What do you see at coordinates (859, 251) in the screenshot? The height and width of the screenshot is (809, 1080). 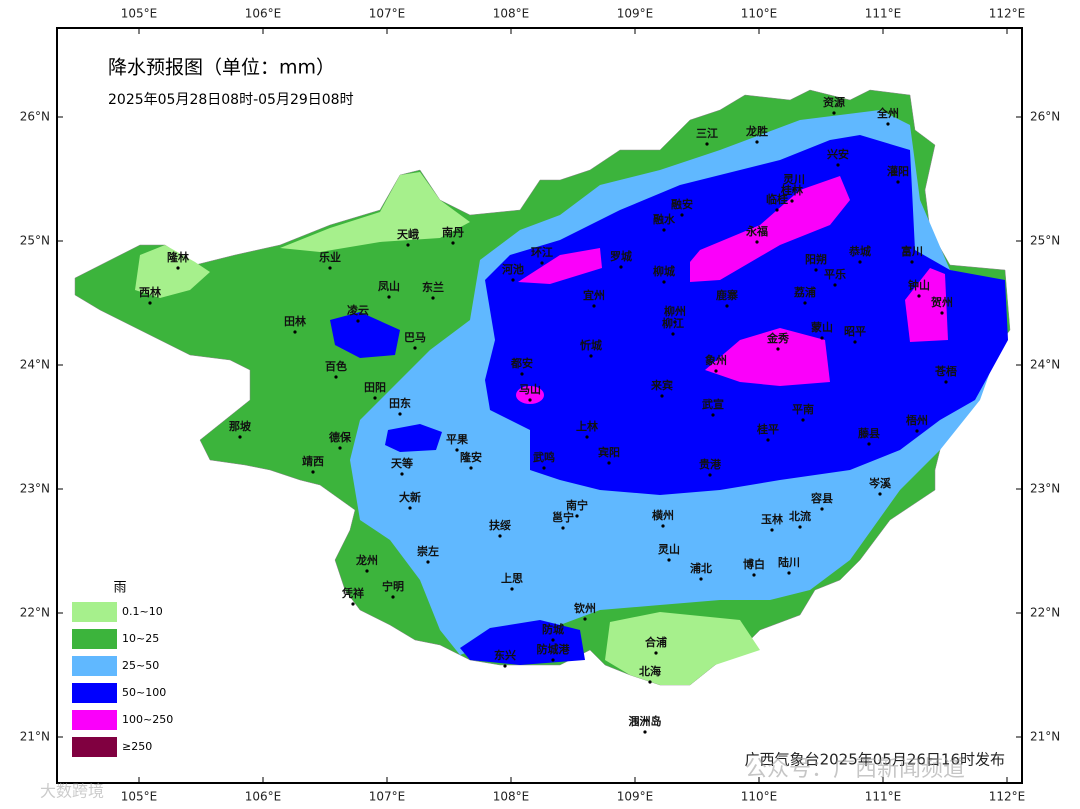 I see `place-label: 恭城` at bounding box center [859, 251].